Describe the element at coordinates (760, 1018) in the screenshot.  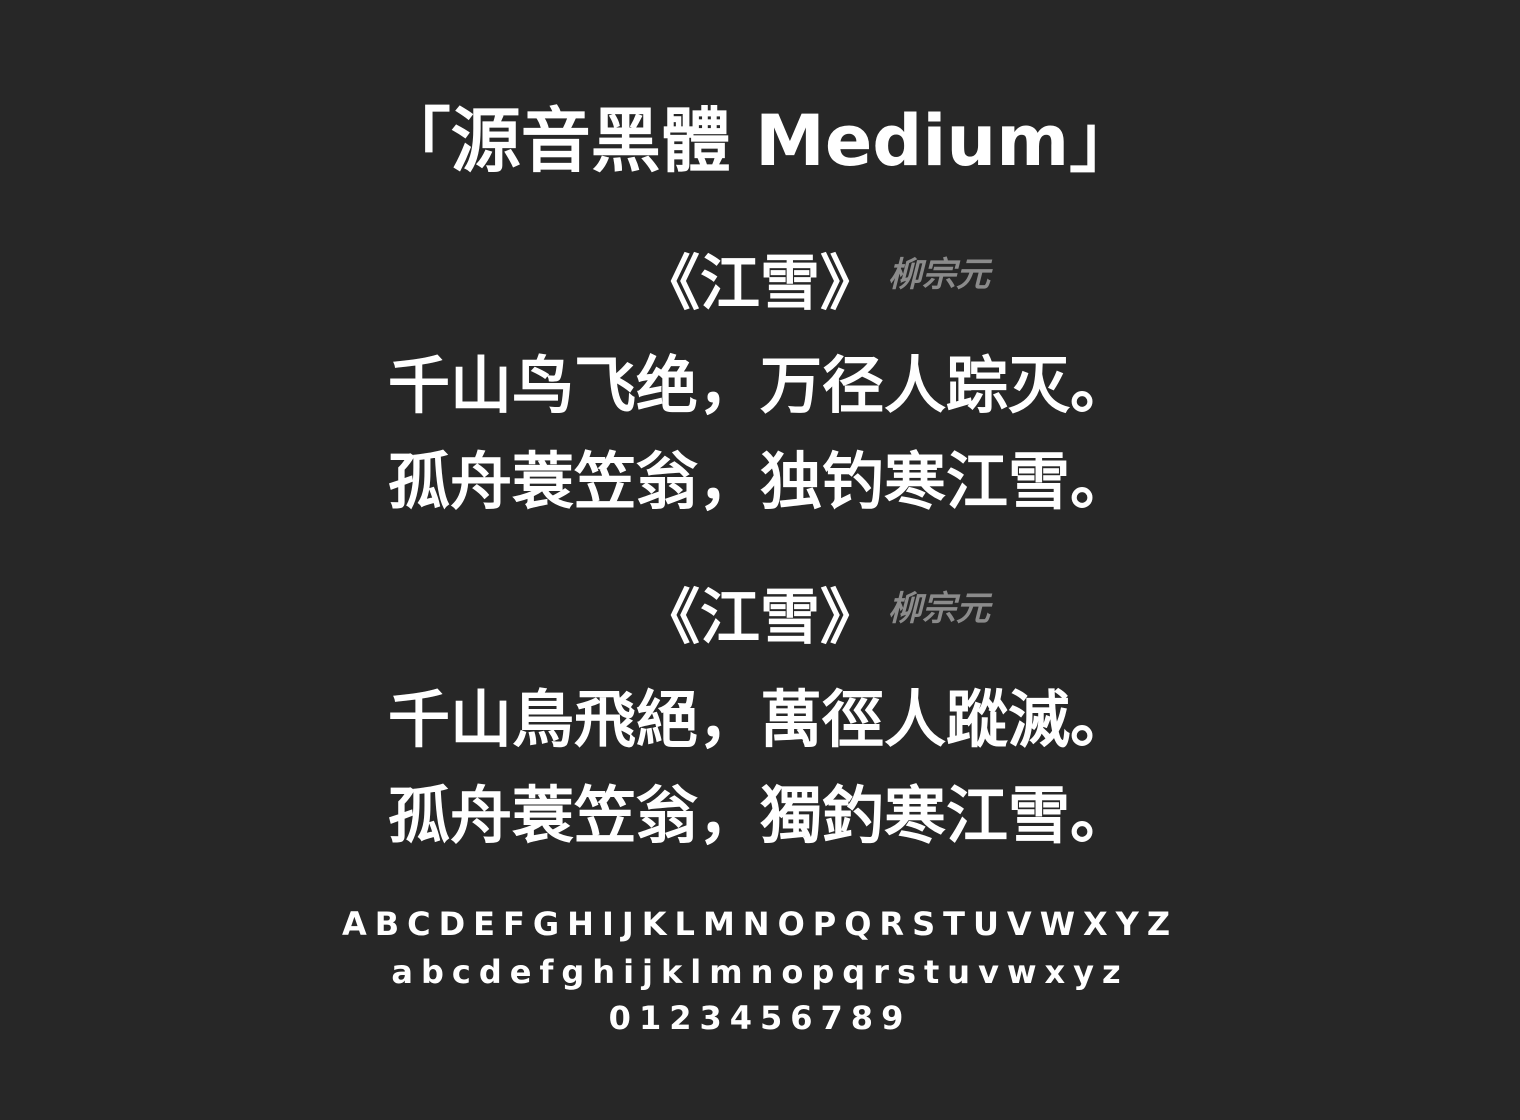
I see `digits-specimen: 0123456789` at that location.